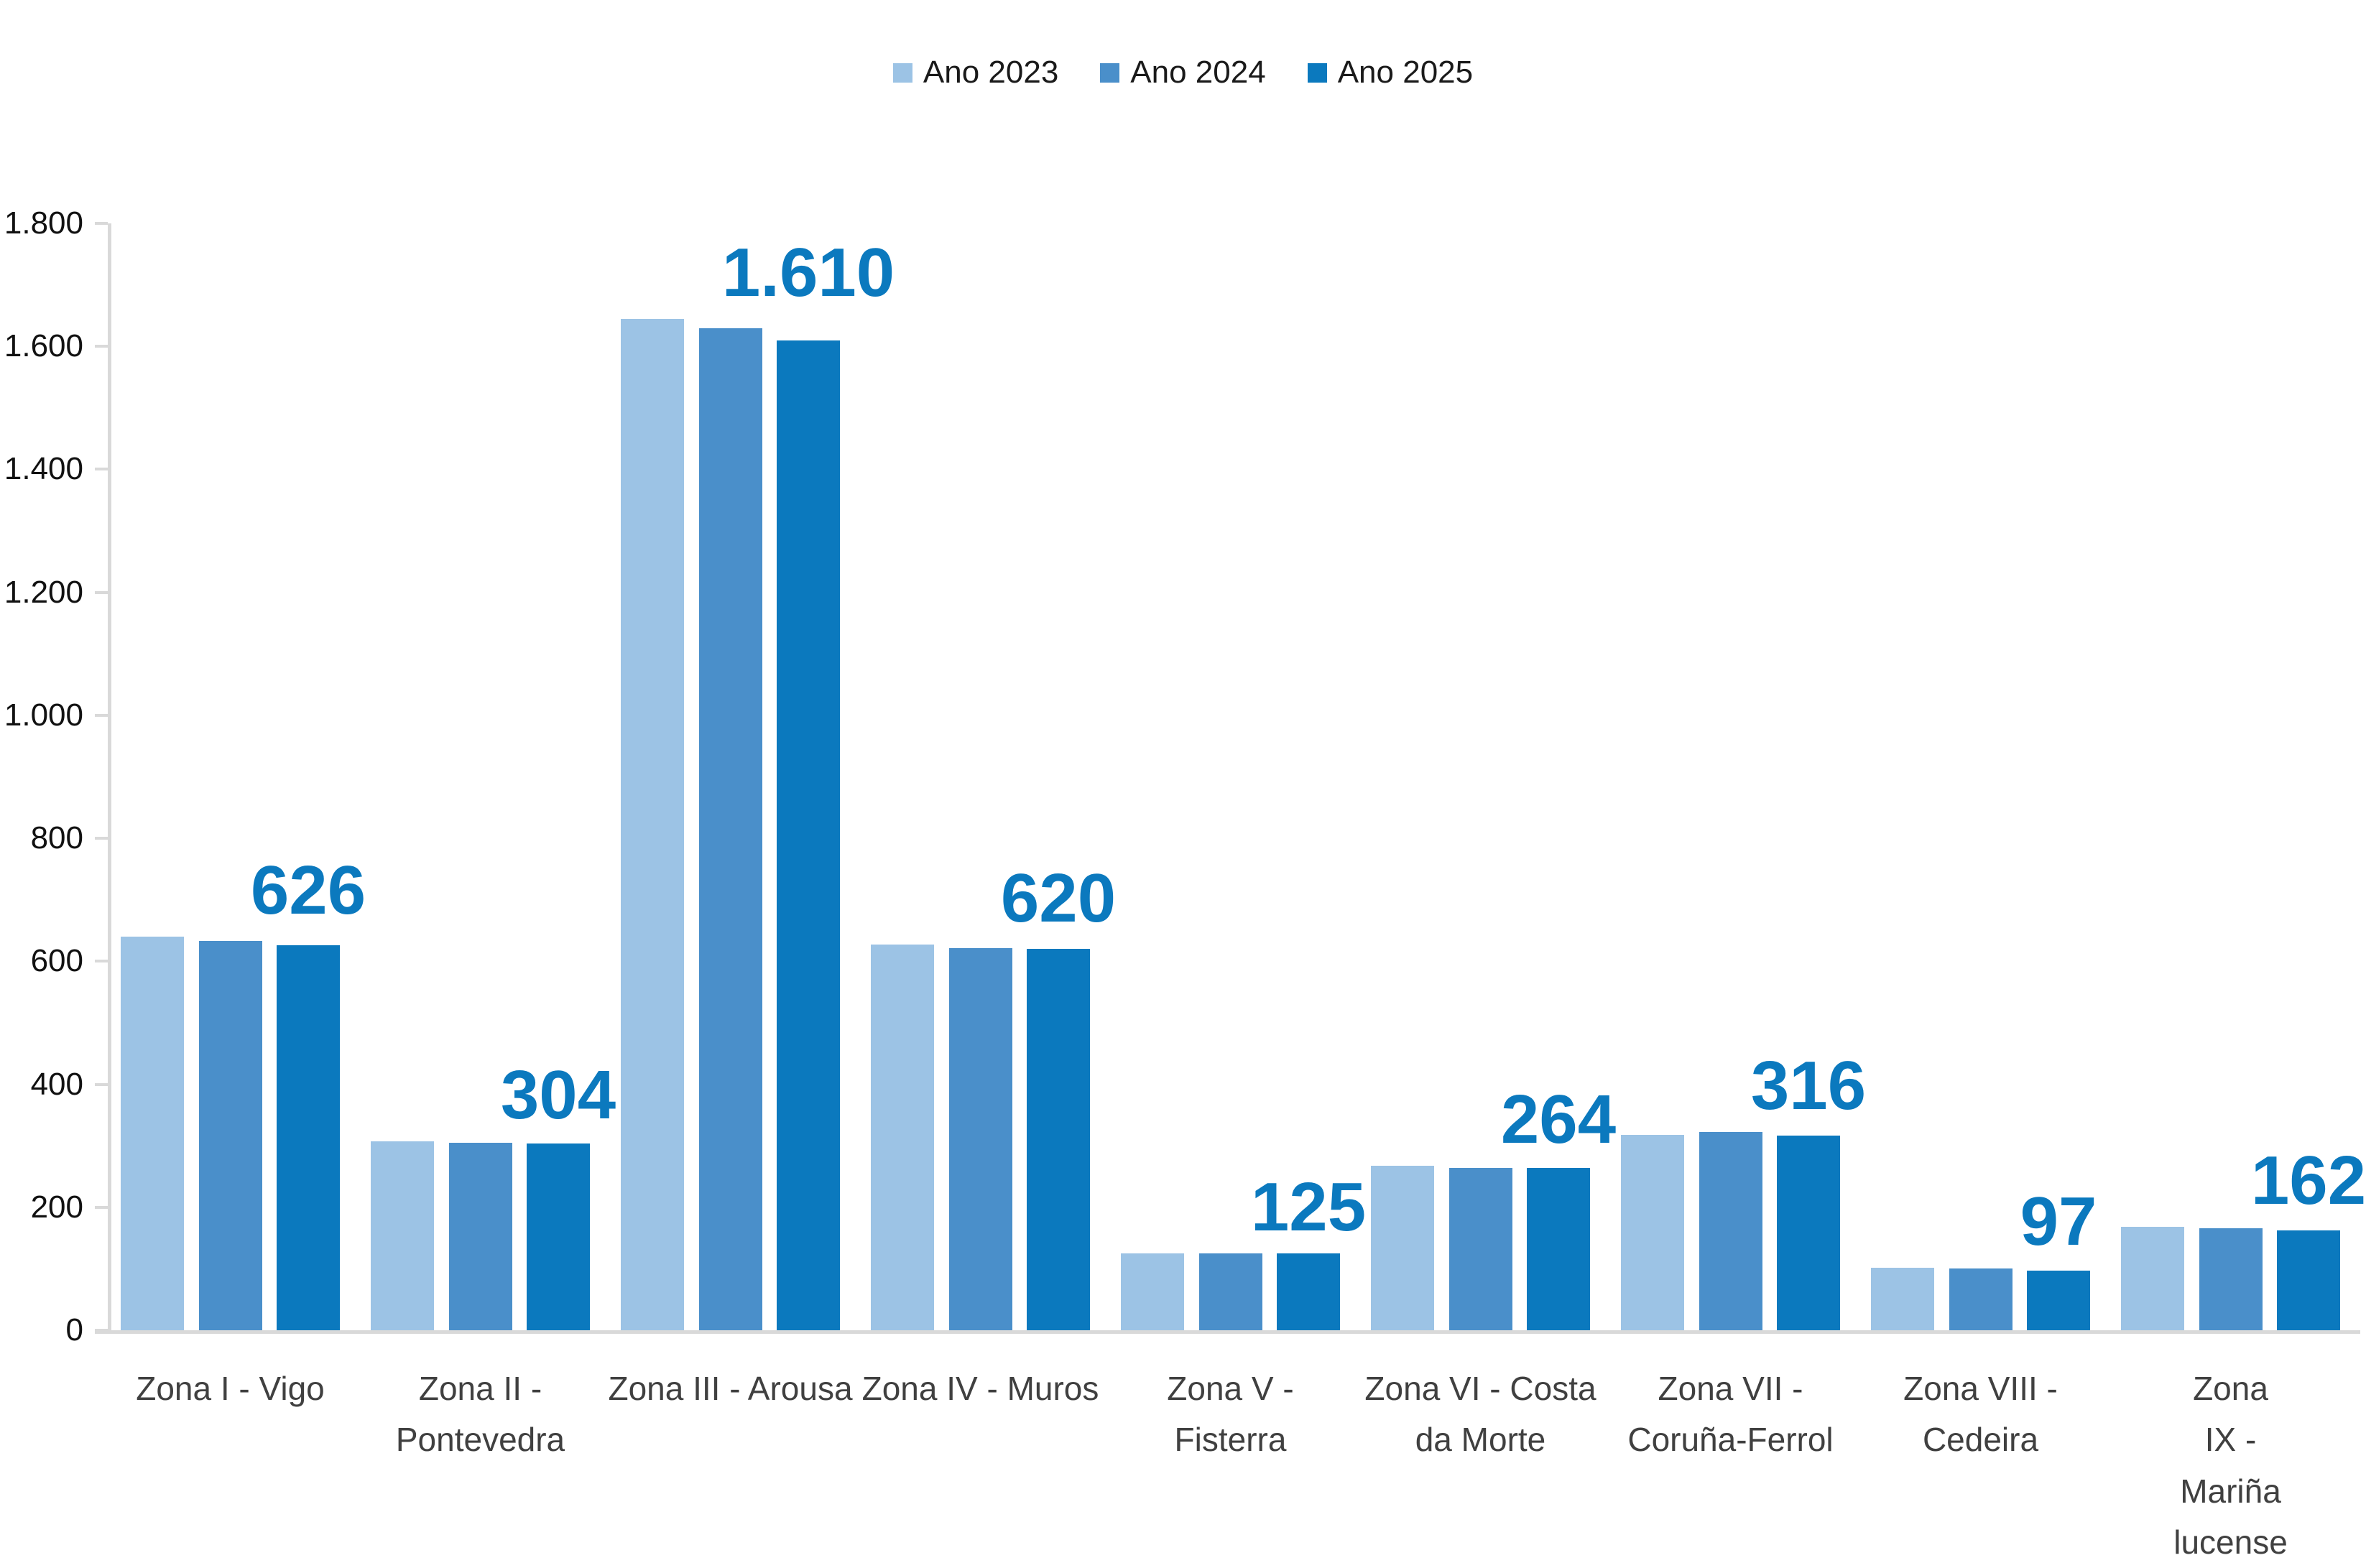 Image resolution: width=2366 pixels, height=1568 pixels. Describe the element at coordinates (56, 1084) in the screenshot. I see `y-axis-tick-label: 400` at that location.